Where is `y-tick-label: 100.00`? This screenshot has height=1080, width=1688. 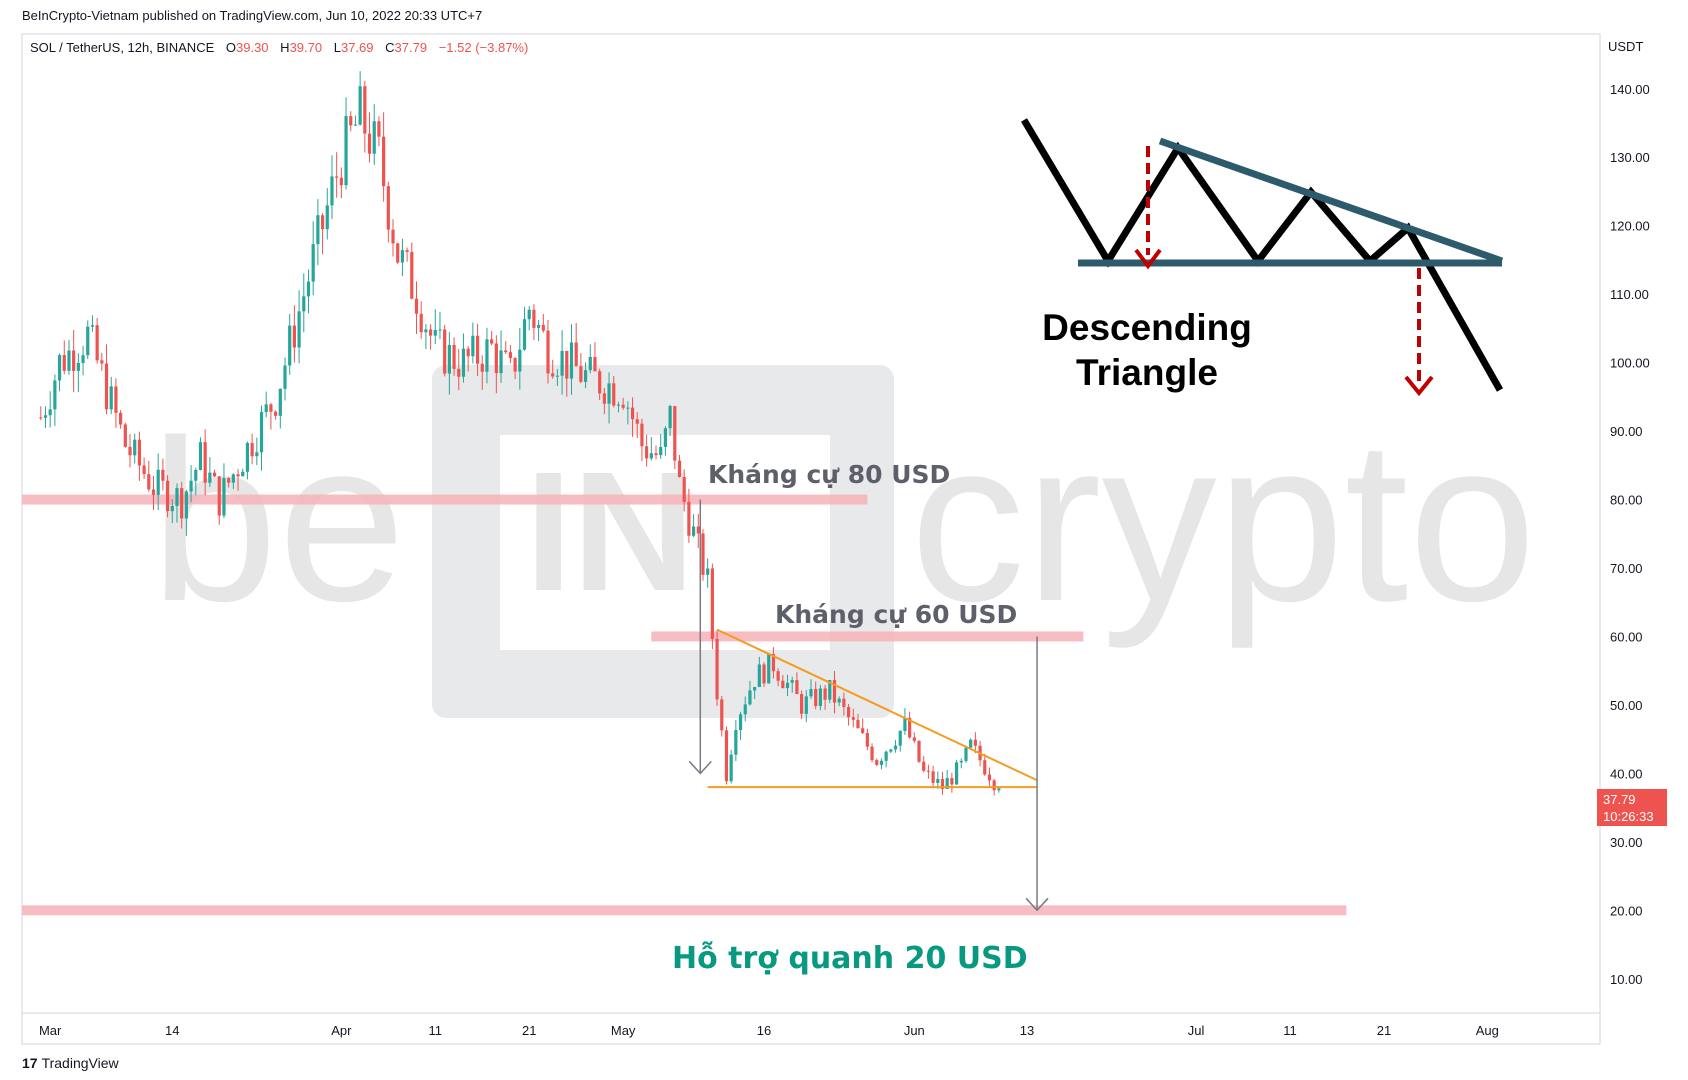
y-tick-label: 100.00 is located at coordinates (1630, 363).